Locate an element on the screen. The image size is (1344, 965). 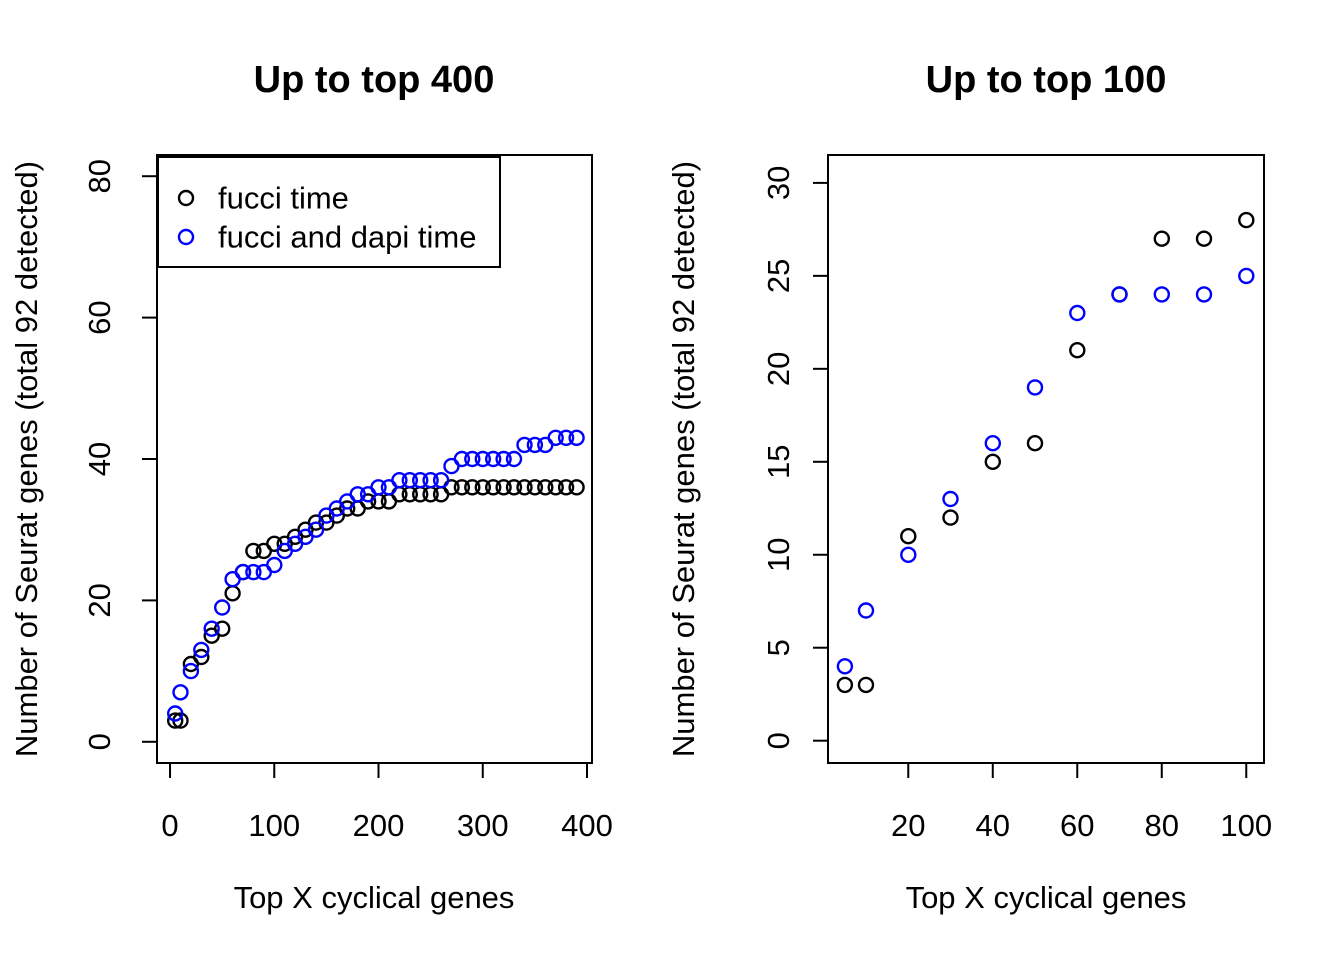
y-tick-label: 80 is located at coordinates (99, 176).